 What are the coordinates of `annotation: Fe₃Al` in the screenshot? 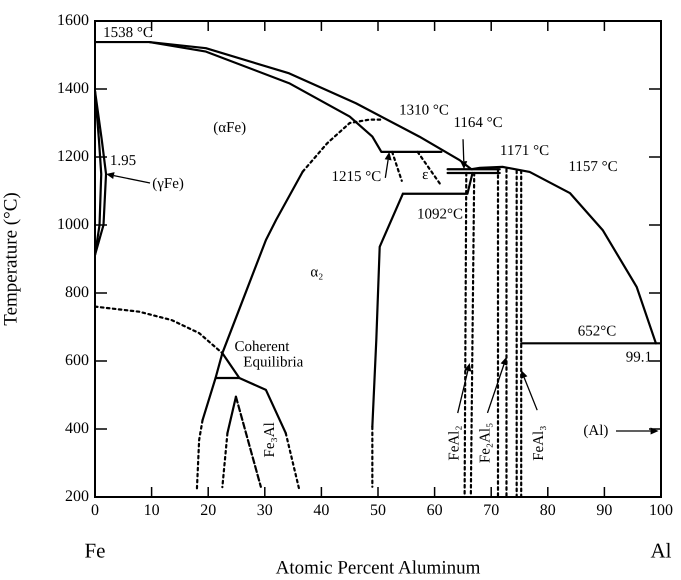 It's located at (270, 440).